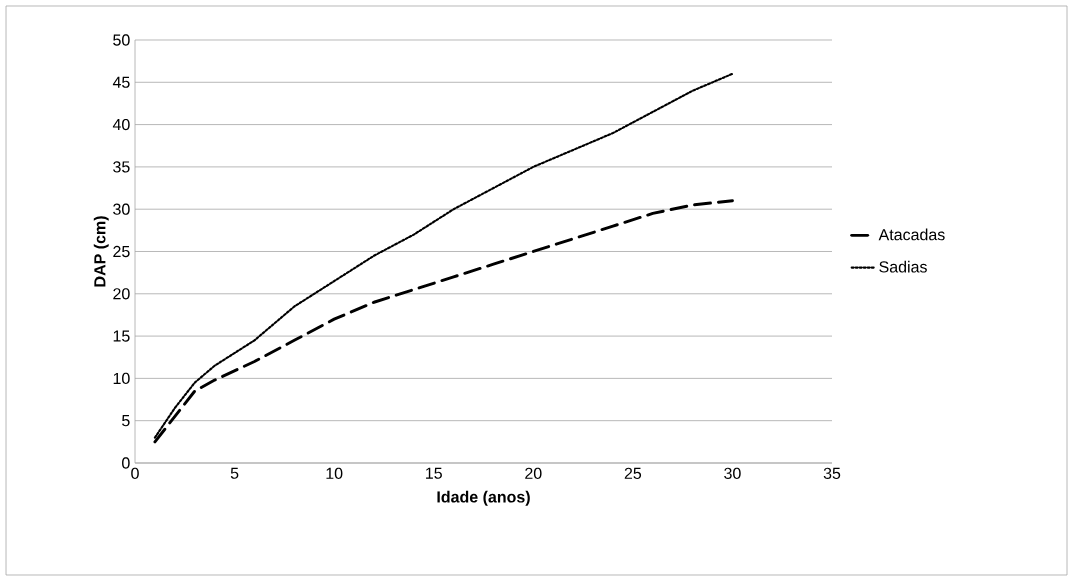 This screenshot has width=1073, height=581. Describe the element at coordinates (483, 498) in the screenshot. I see `x-axis-title: Idade (anos)` at that location.